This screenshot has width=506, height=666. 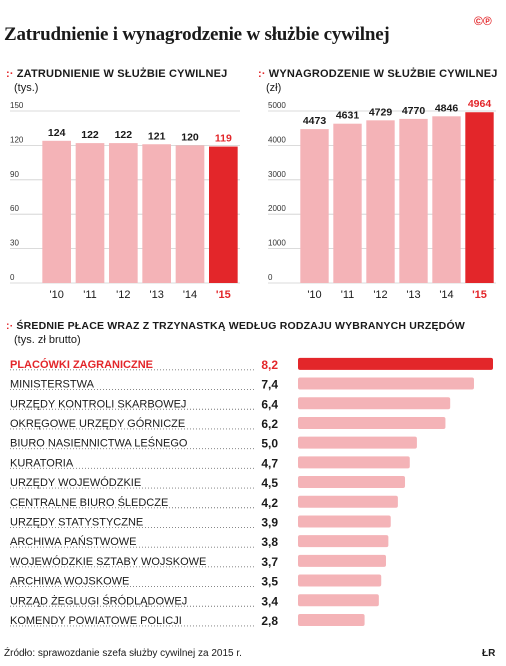 What do you see at coordinates (14, 174) in the screenshot?
I see `chart1-tick-label: 90` at bounding box center [14, 174].